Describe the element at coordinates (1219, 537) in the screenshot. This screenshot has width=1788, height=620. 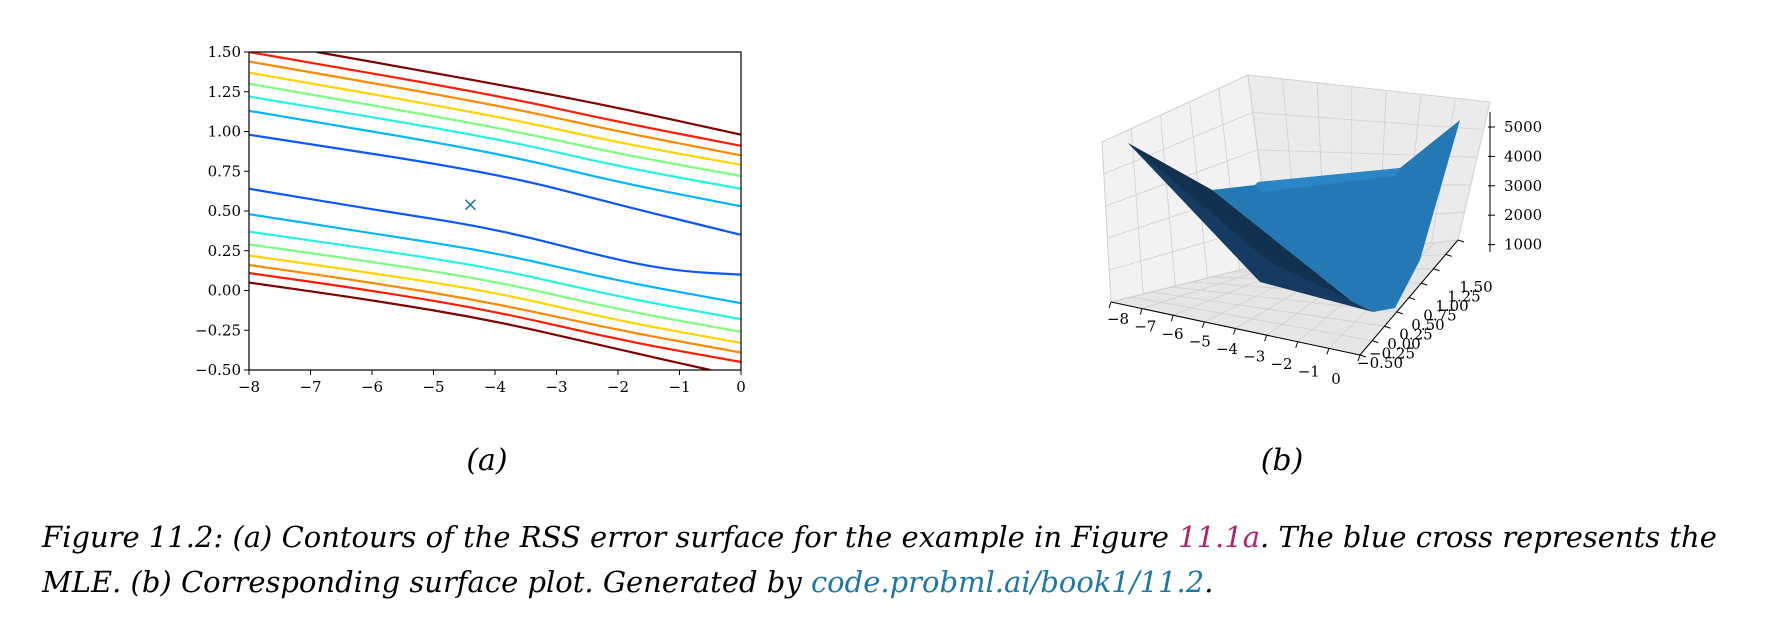
I see `figure-reference-link: 11.1a` at that location.